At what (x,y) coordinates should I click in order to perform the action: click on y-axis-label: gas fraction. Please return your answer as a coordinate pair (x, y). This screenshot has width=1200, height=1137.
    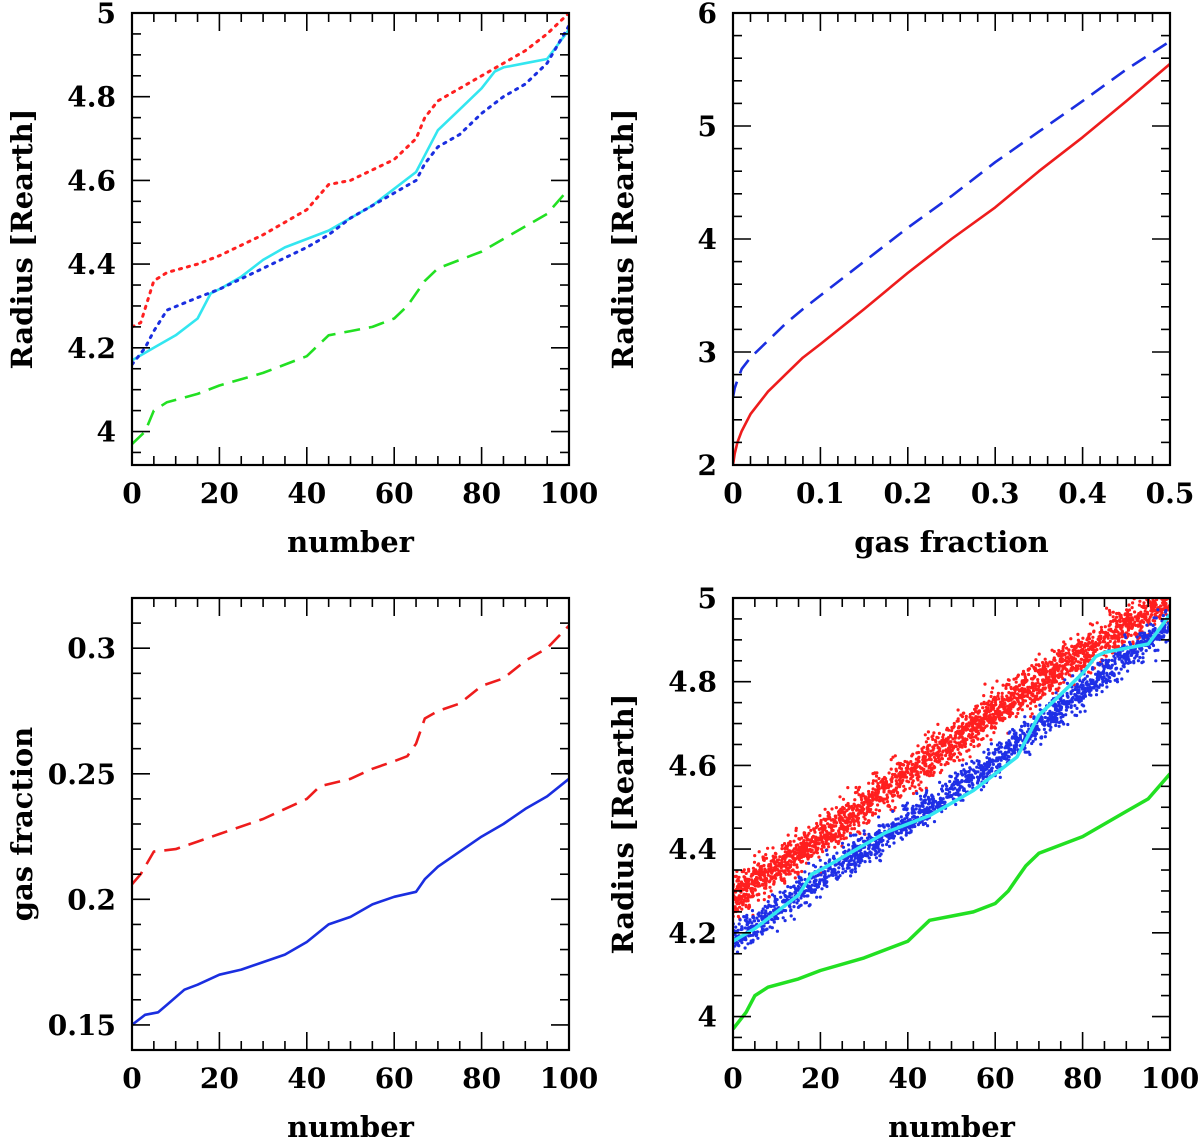
    Looking at the image, I should click on (22, 824).